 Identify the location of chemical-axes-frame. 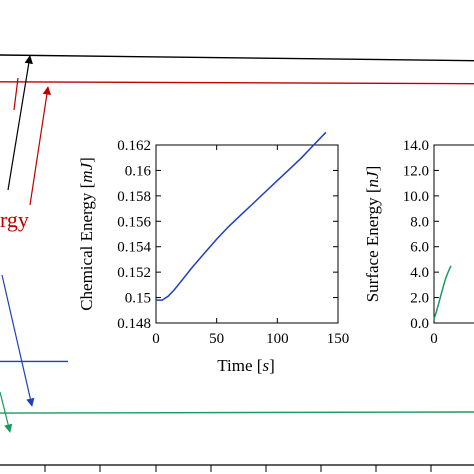
(247, 234).